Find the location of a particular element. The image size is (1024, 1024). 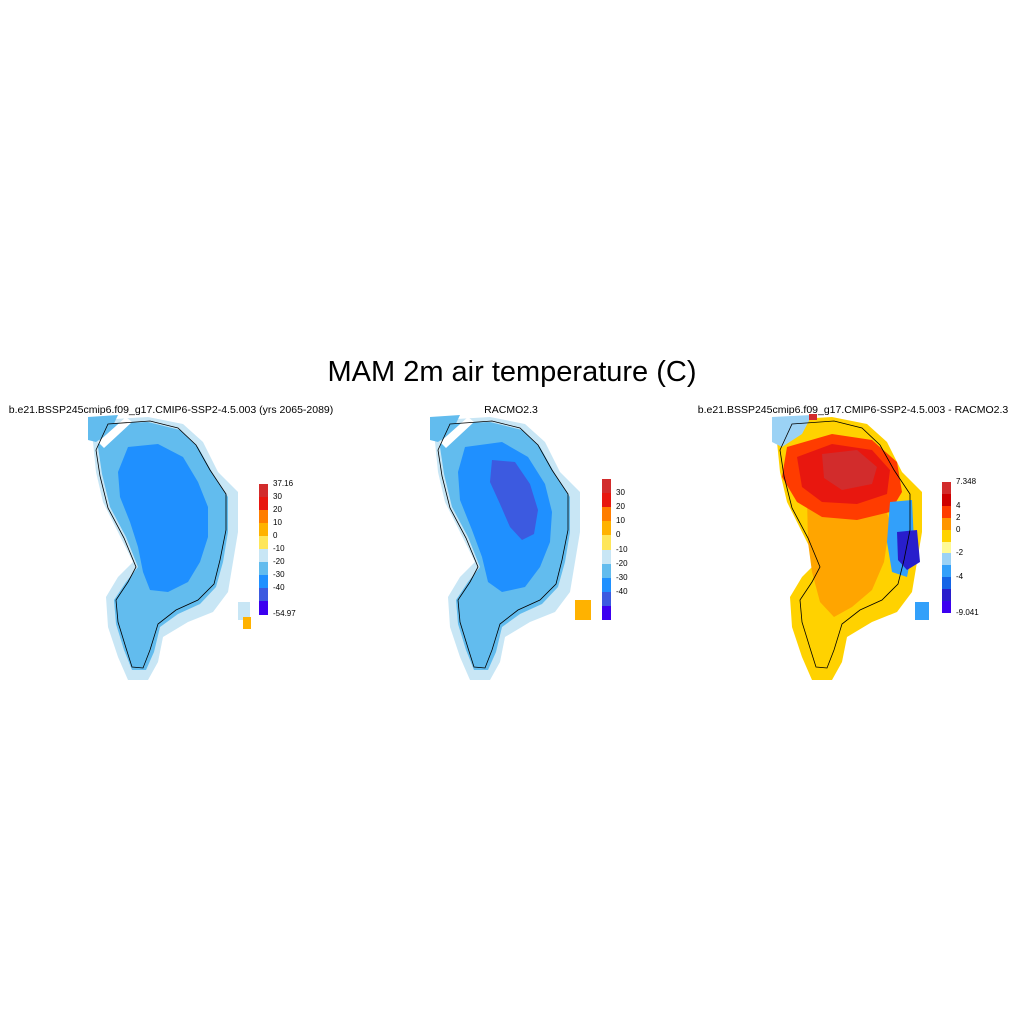

panel-2-map is located at coordinates (510, 547).